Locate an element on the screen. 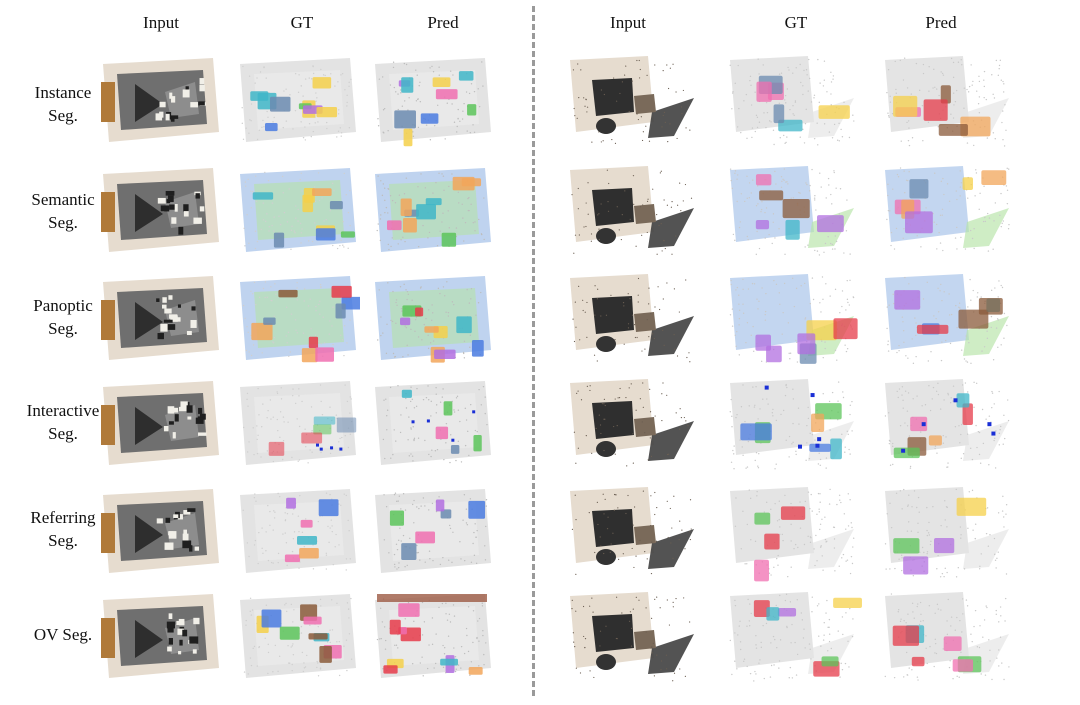  result-image-instance-gt-scene1 is located at coordinates (296, 100).